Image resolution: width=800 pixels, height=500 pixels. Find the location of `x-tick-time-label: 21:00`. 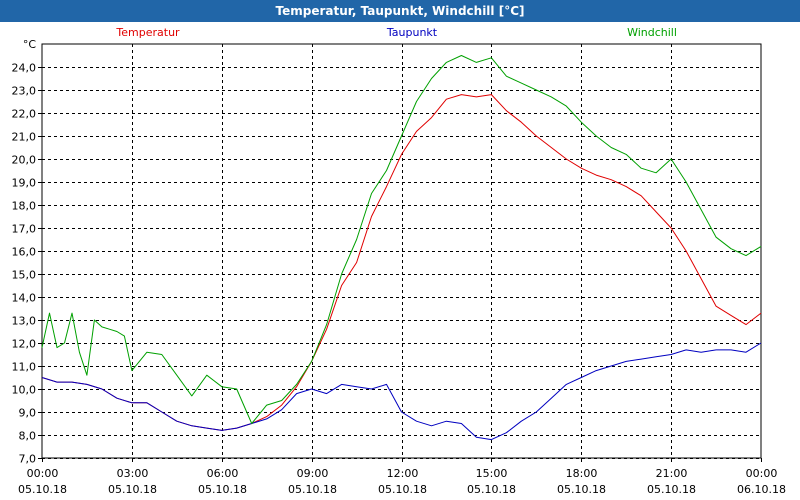

x-tick-time-label: 21:00 is located at coordinates (672, 473).